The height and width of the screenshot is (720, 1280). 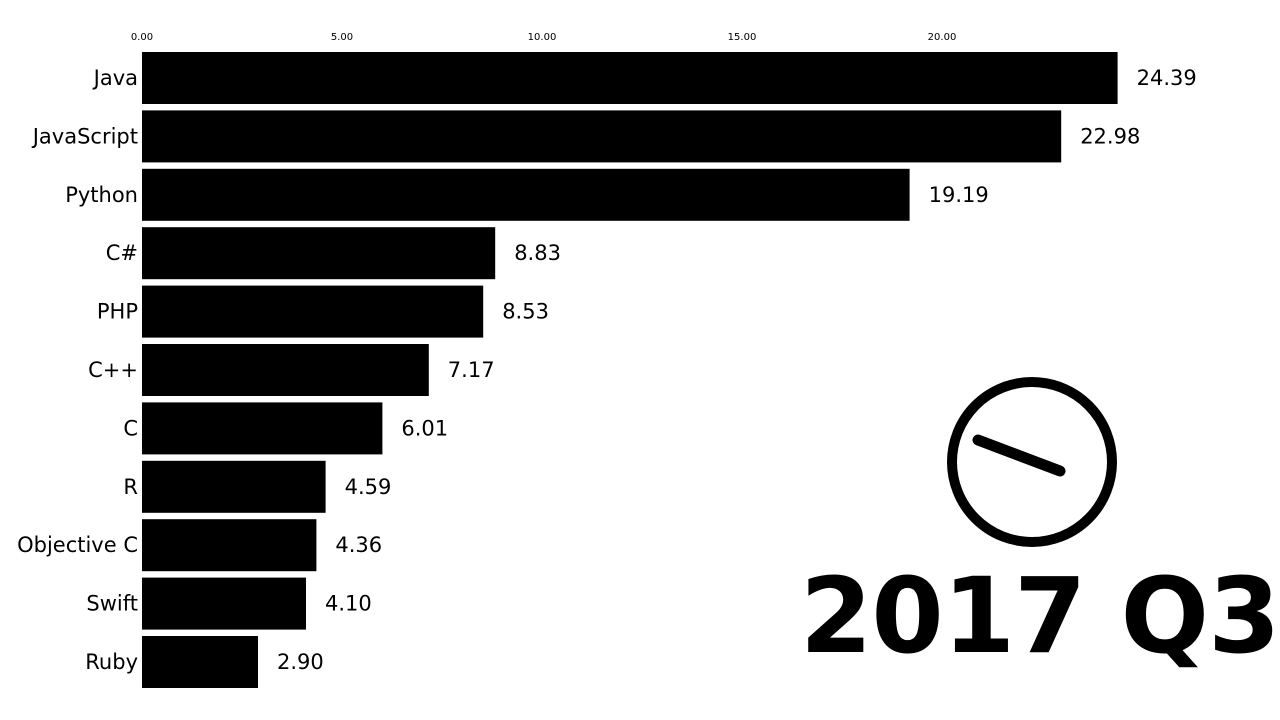 What do you see at coordinates (130, 428) in the screenshot?
I see `category-label: C` at bounding box center [130, 428].